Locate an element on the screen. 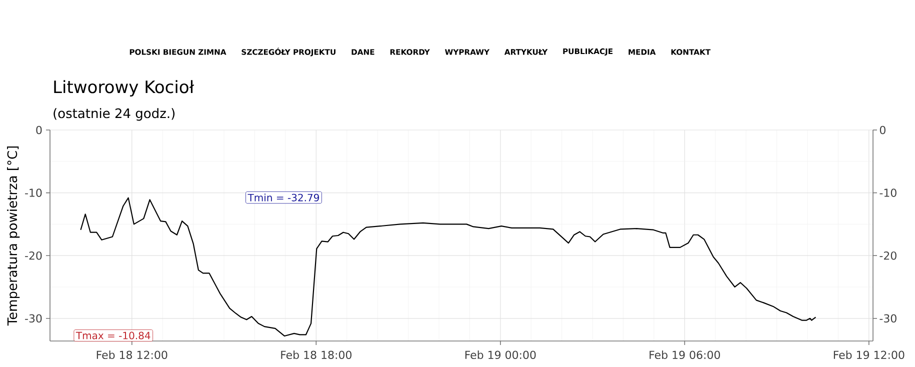 The image size is (915, 367). x-tick-label: Feb 19 12:00 is located at coordinates (869, 355).